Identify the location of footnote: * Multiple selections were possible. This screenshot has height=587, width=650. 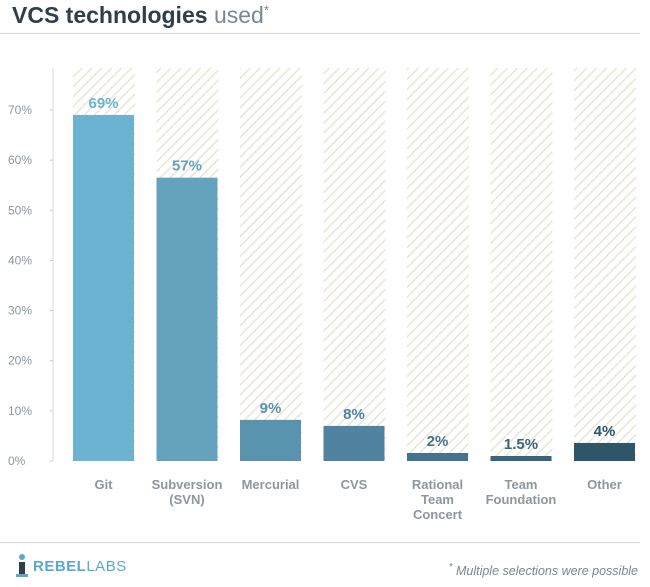
(543, 570).